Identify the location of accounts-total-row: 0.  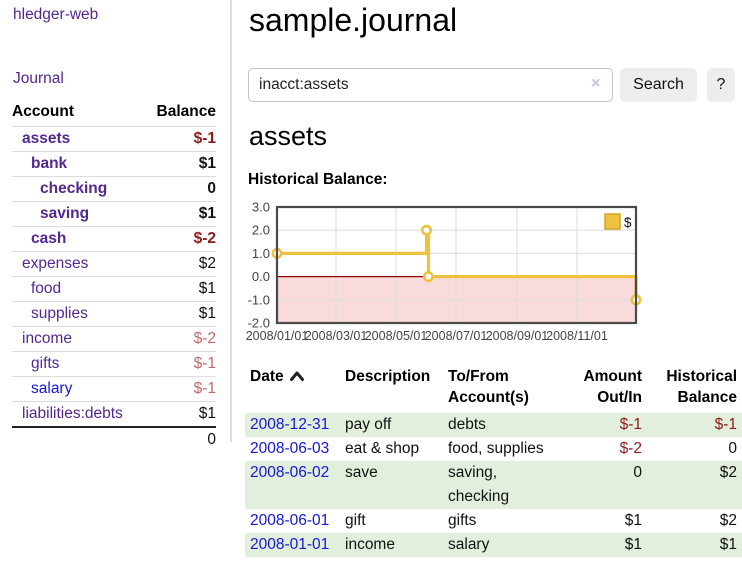
(114, 439).